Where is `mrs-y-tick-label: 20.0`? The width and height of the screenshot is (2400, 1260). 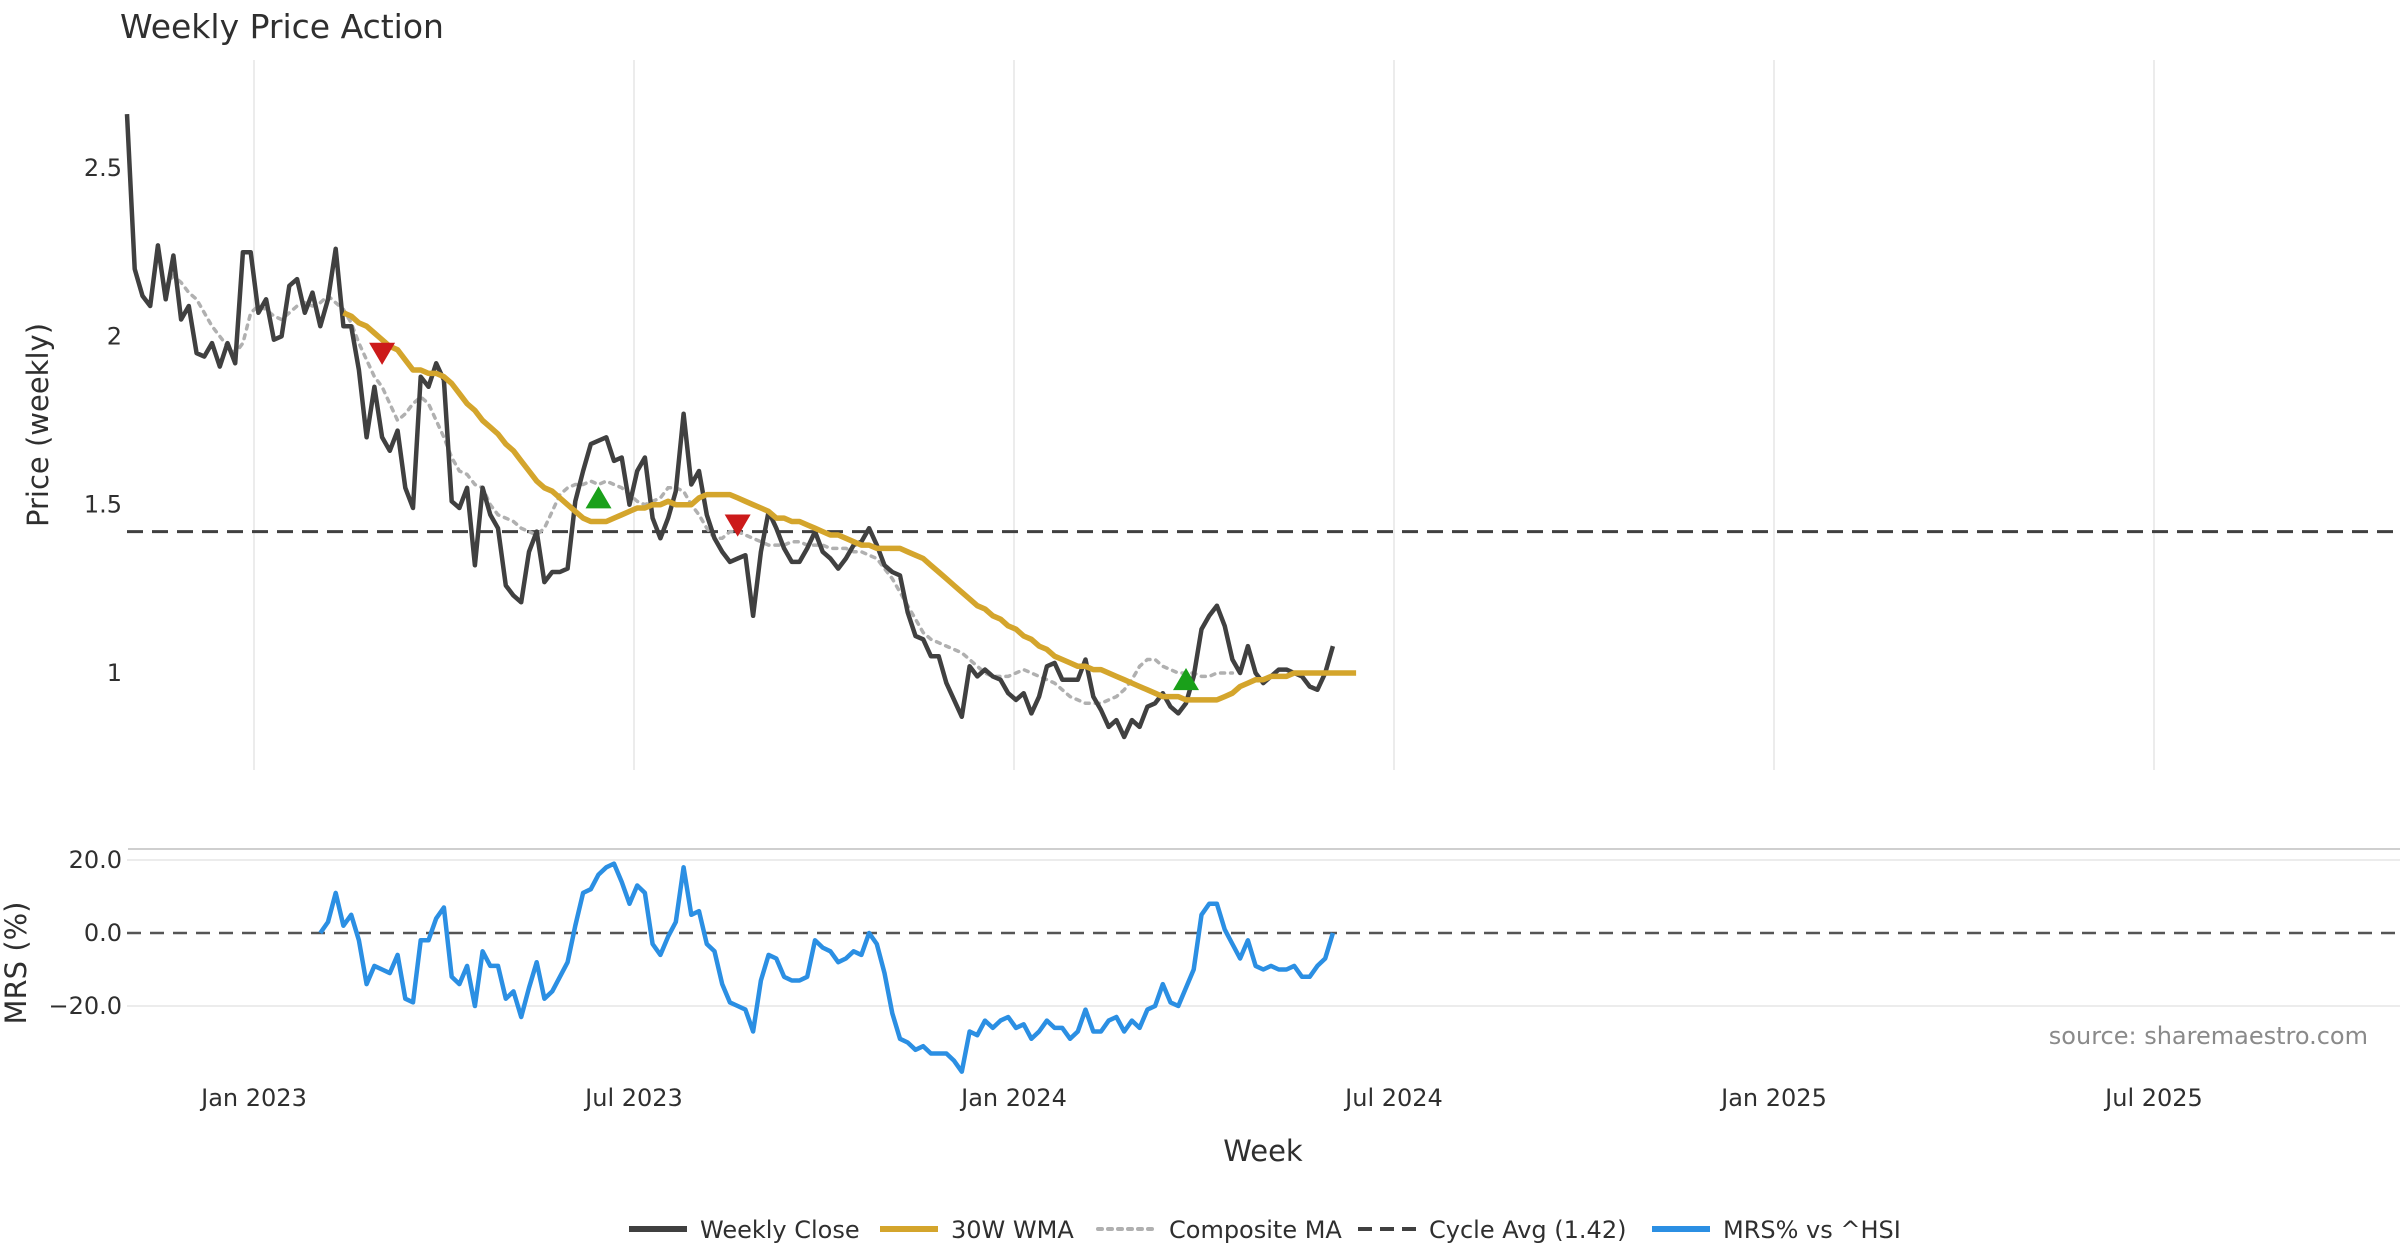
mrs-y-tick-label: 20.0 is located at coordinates (95, 860).